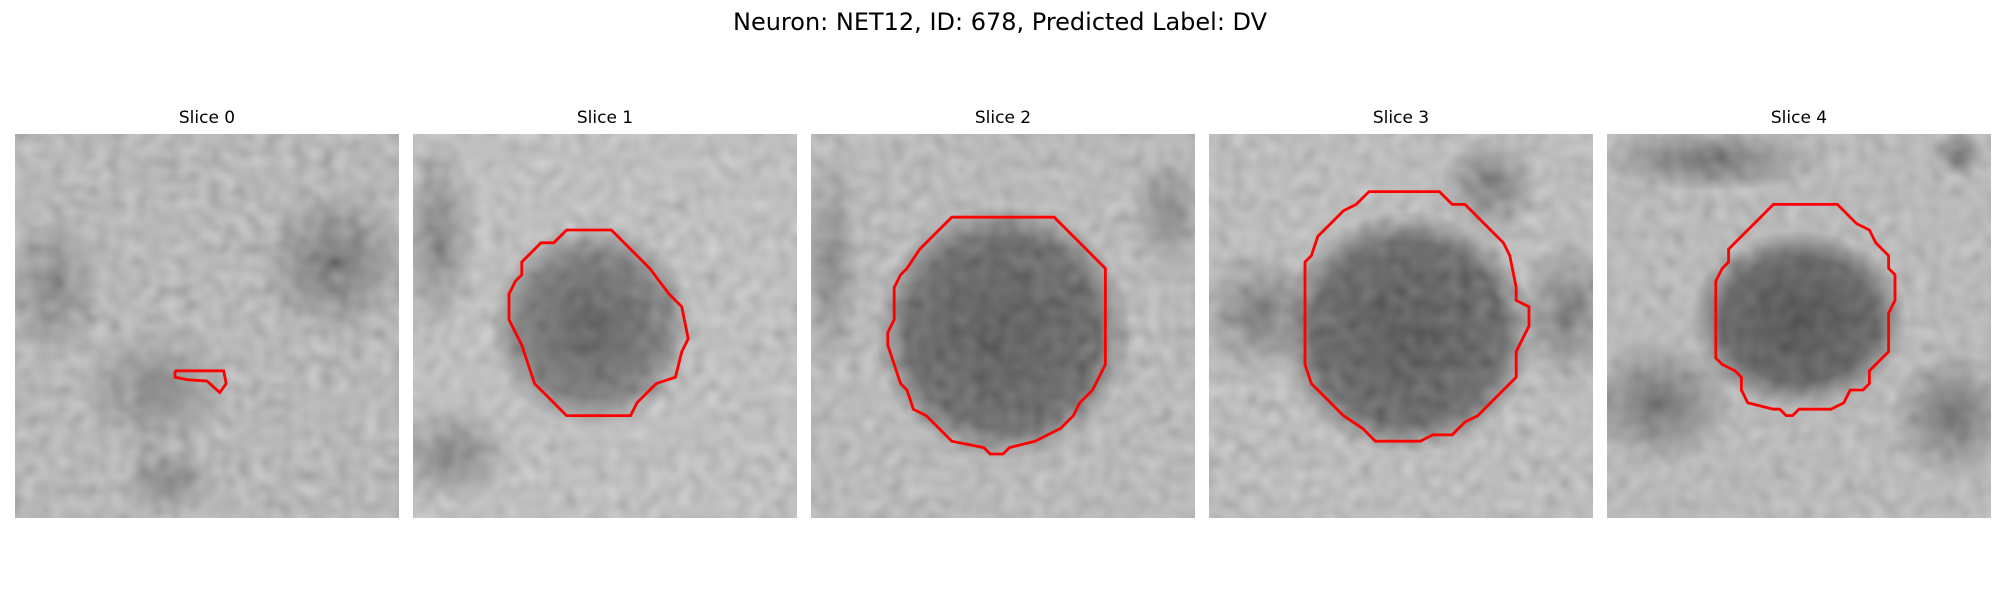  What do you see at coordinates (1401, 118) in the screenshot?
I see `slice-title-3: Slice 3` at bounding box center [1401, 118].